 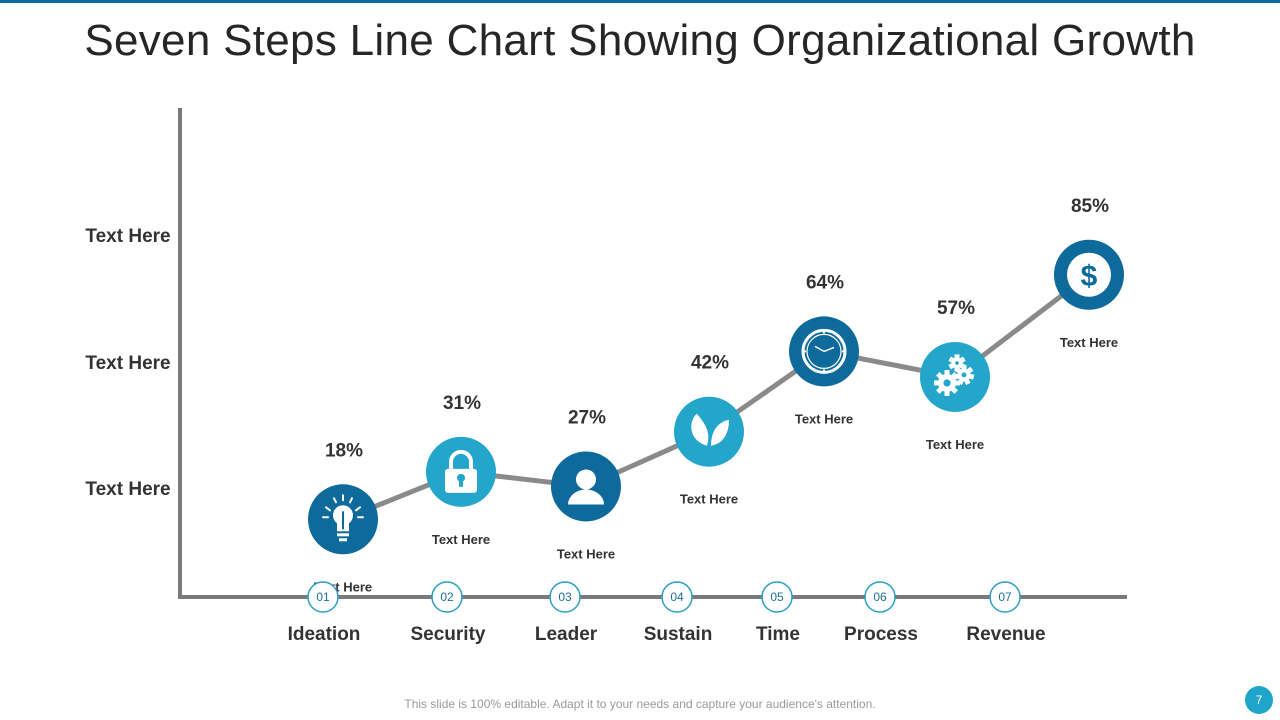 I want to click on gears-icon, so click(x=954, y=375).